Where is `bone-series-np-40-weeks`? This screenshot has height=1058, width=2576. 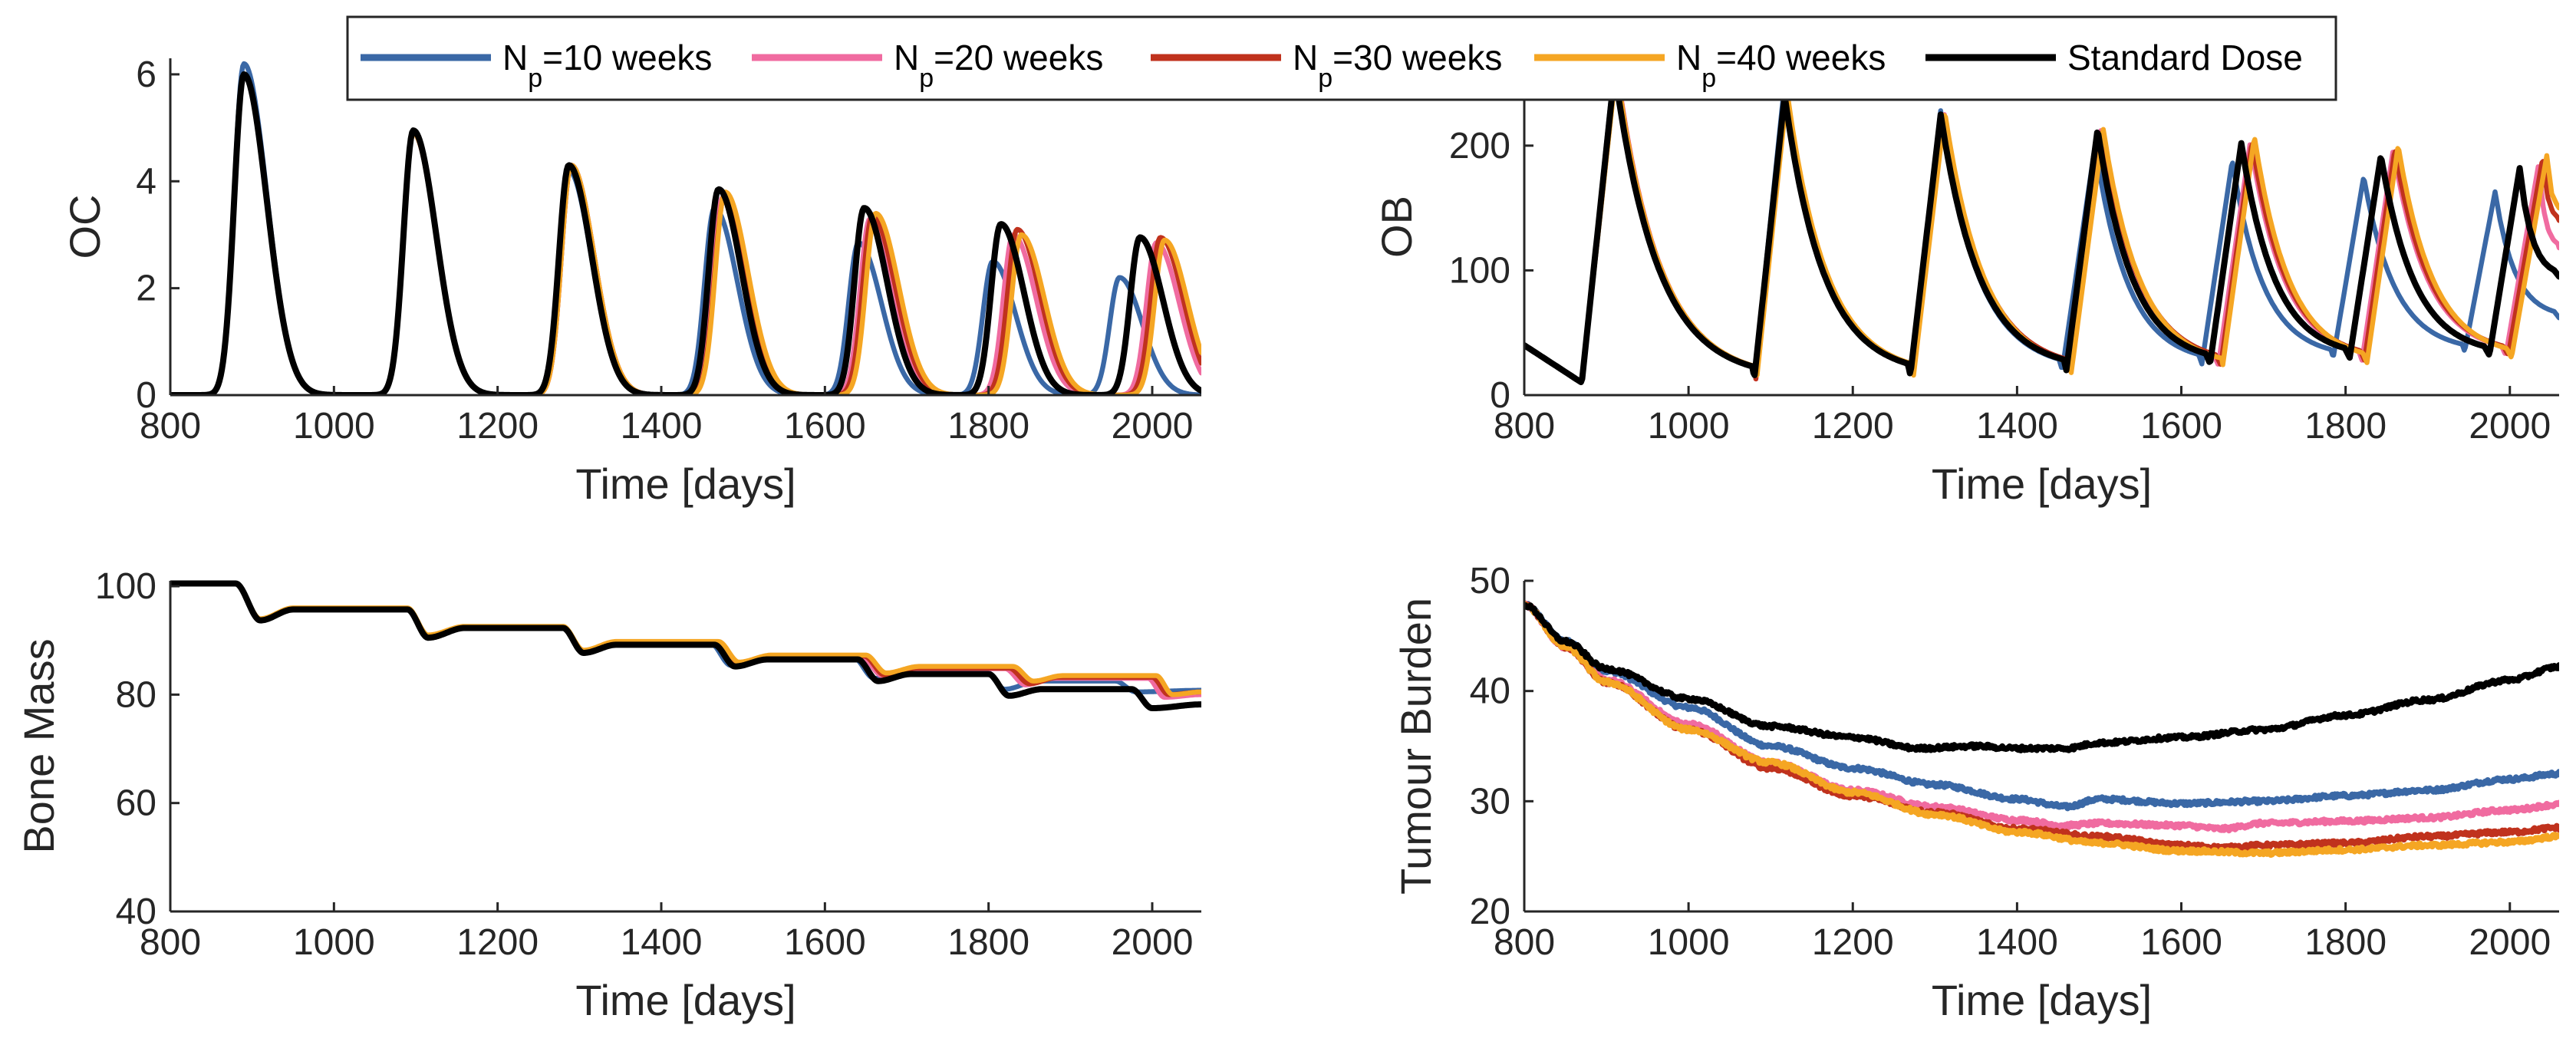 bone-series-np-40-weeks is located at coordinates (685, 639).